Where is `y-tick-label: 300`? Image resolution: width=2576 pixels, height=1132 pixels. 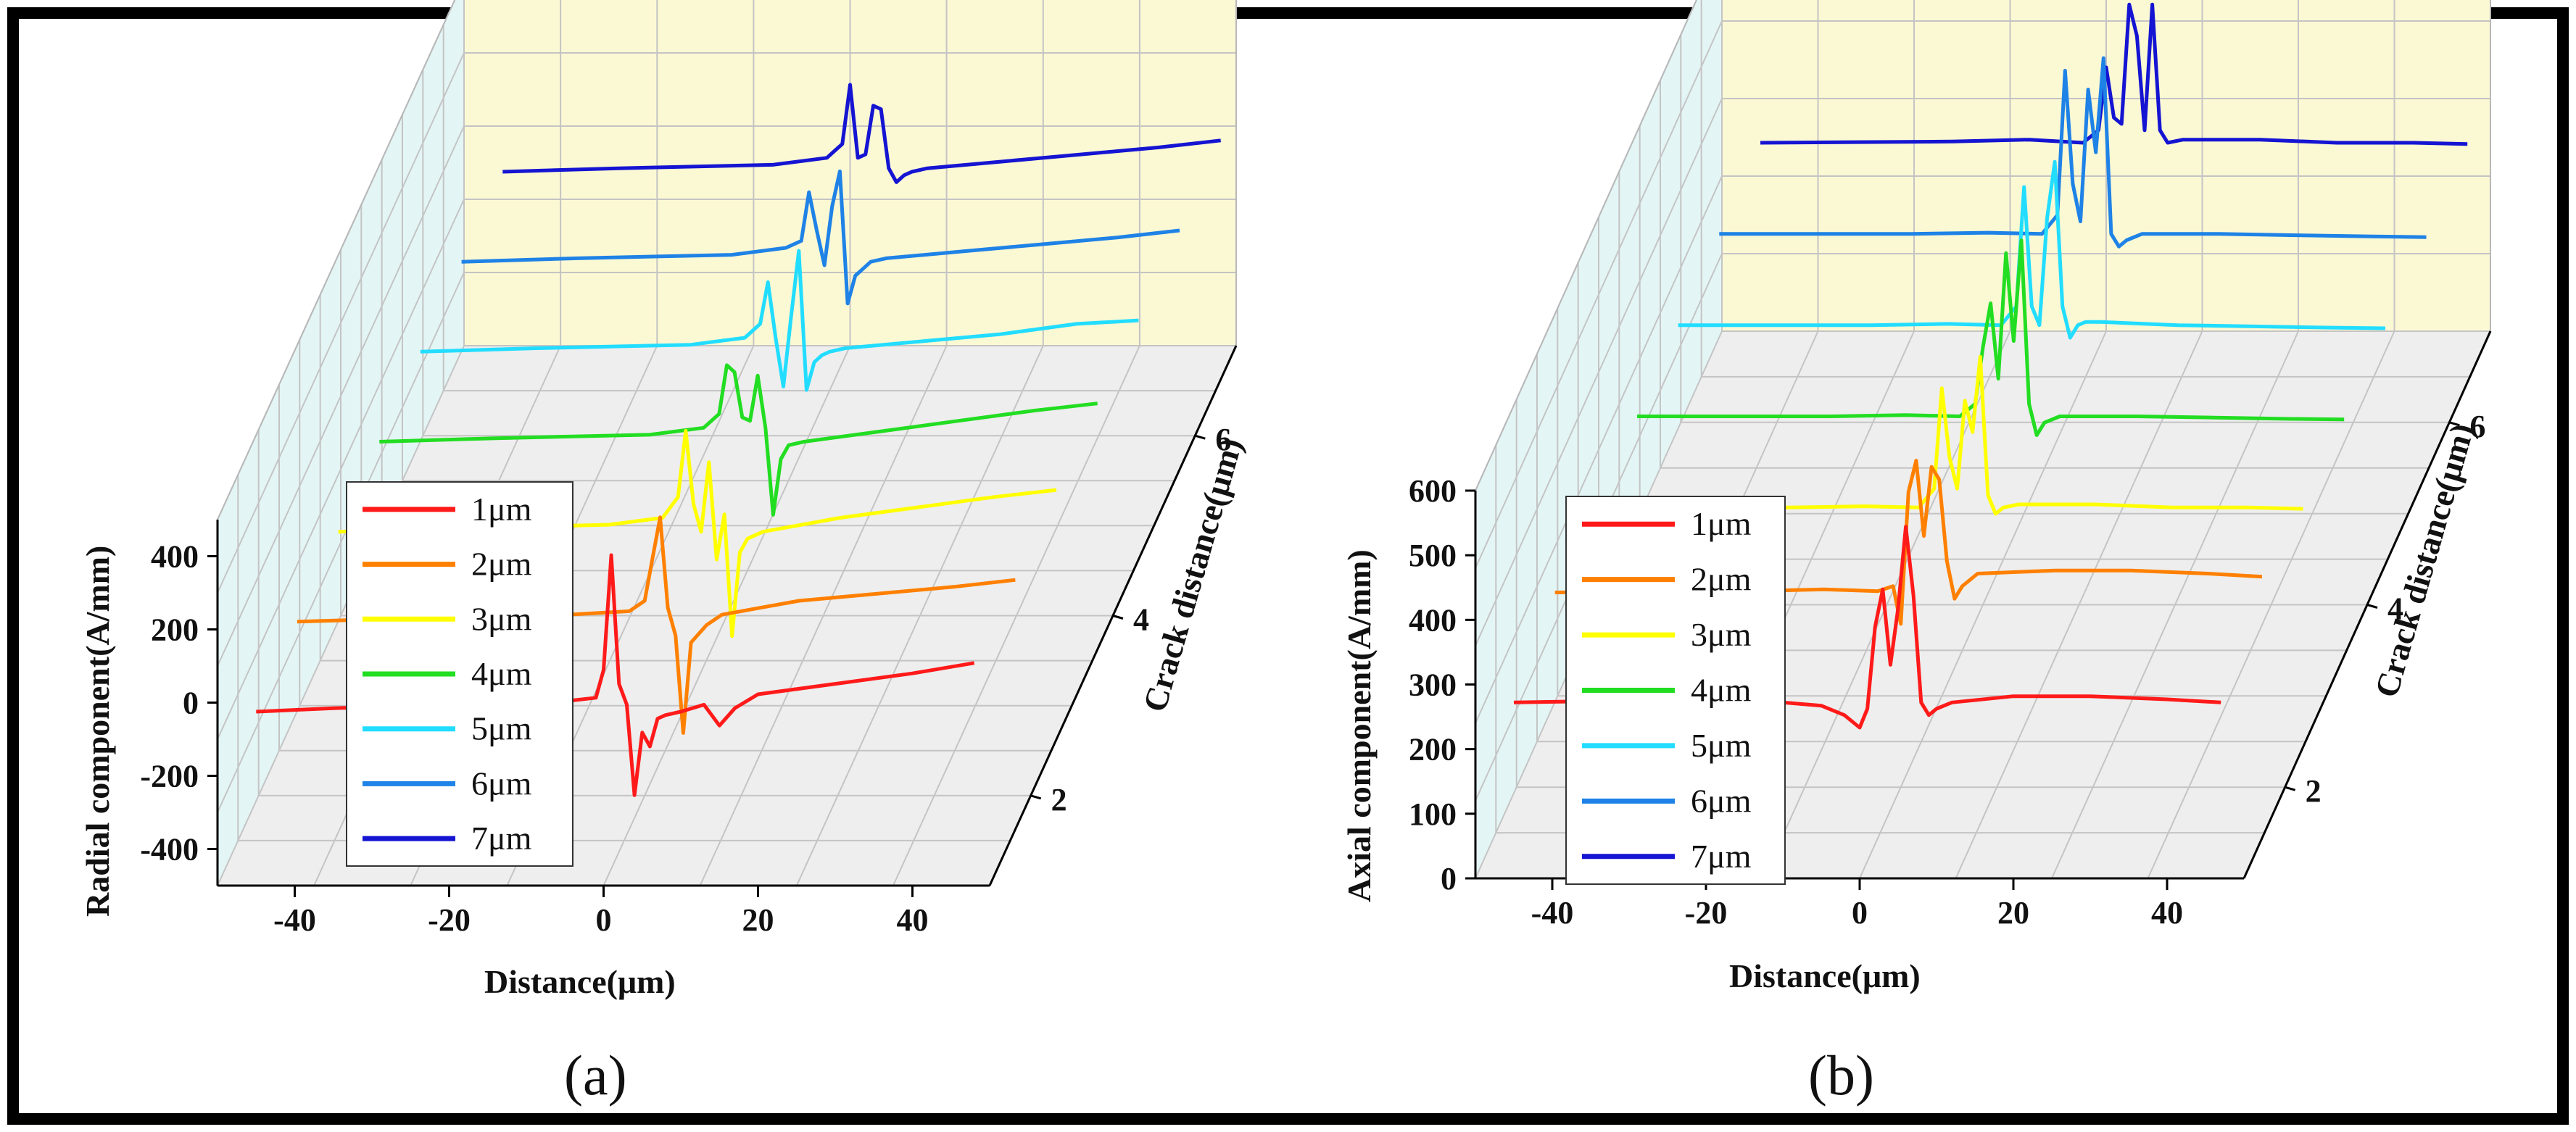
y-tick-label: 300 is located at coordinates (1433, 685).